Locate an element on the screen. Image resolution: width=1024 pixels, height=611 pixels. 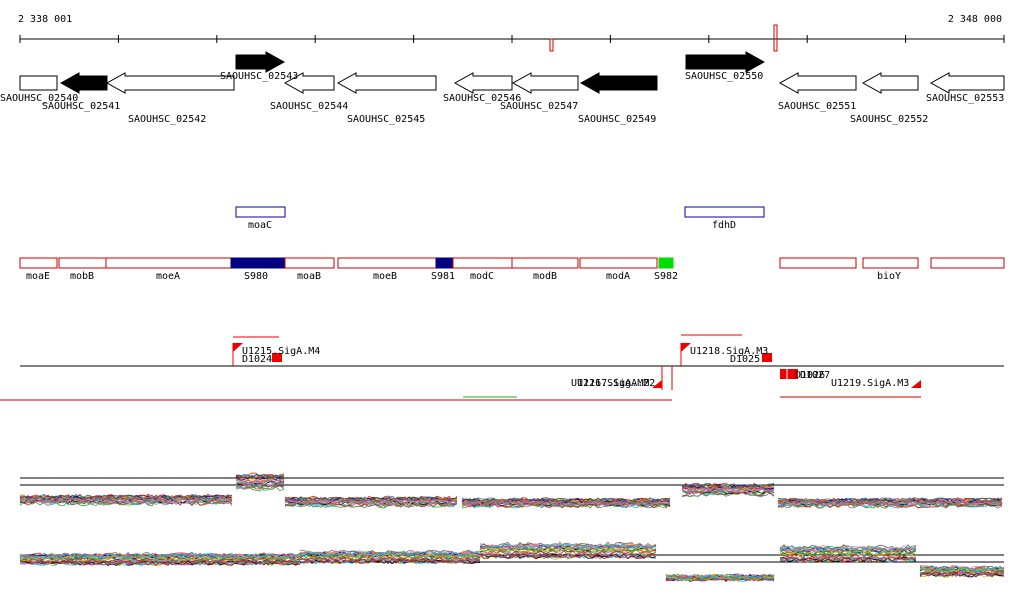
feature-label: S982 is located at coordinates (666, 276).